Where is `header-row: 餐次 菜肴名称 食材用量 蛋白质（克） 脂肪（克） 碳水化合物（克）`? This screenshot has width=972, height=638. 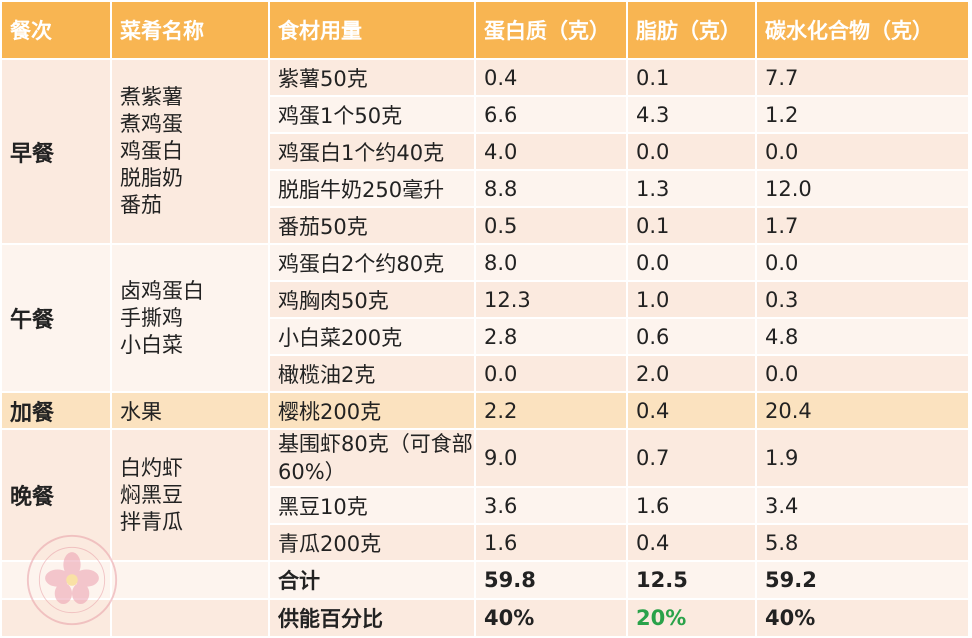
header-row: 餐次 菜肴名称 食材用量 蛋白质（克） 脂肪（克） 碳水化合物（克） is located at coordinates (486, 31).